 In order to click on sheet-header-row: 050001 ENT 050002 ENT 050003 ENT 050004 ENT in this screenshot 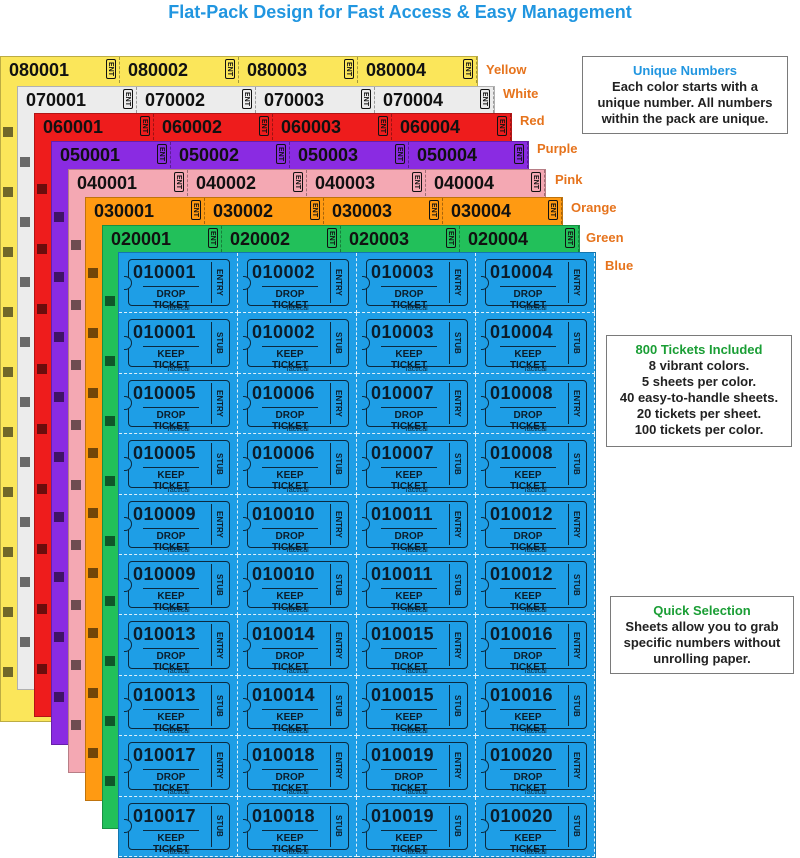, I will do `click(290, 155)`.